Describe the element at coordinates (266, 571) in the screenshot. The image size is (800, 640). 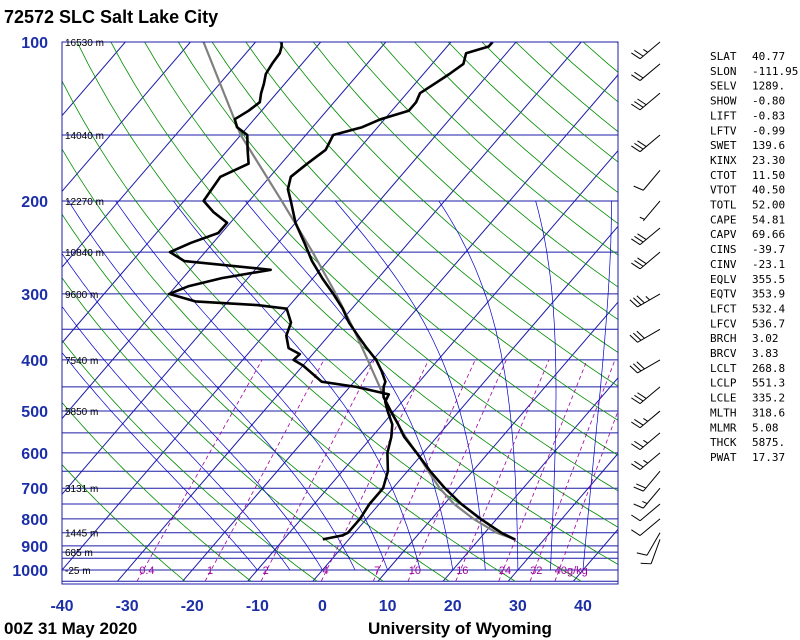
I see `mixing-ratio-label: 2` at that location.